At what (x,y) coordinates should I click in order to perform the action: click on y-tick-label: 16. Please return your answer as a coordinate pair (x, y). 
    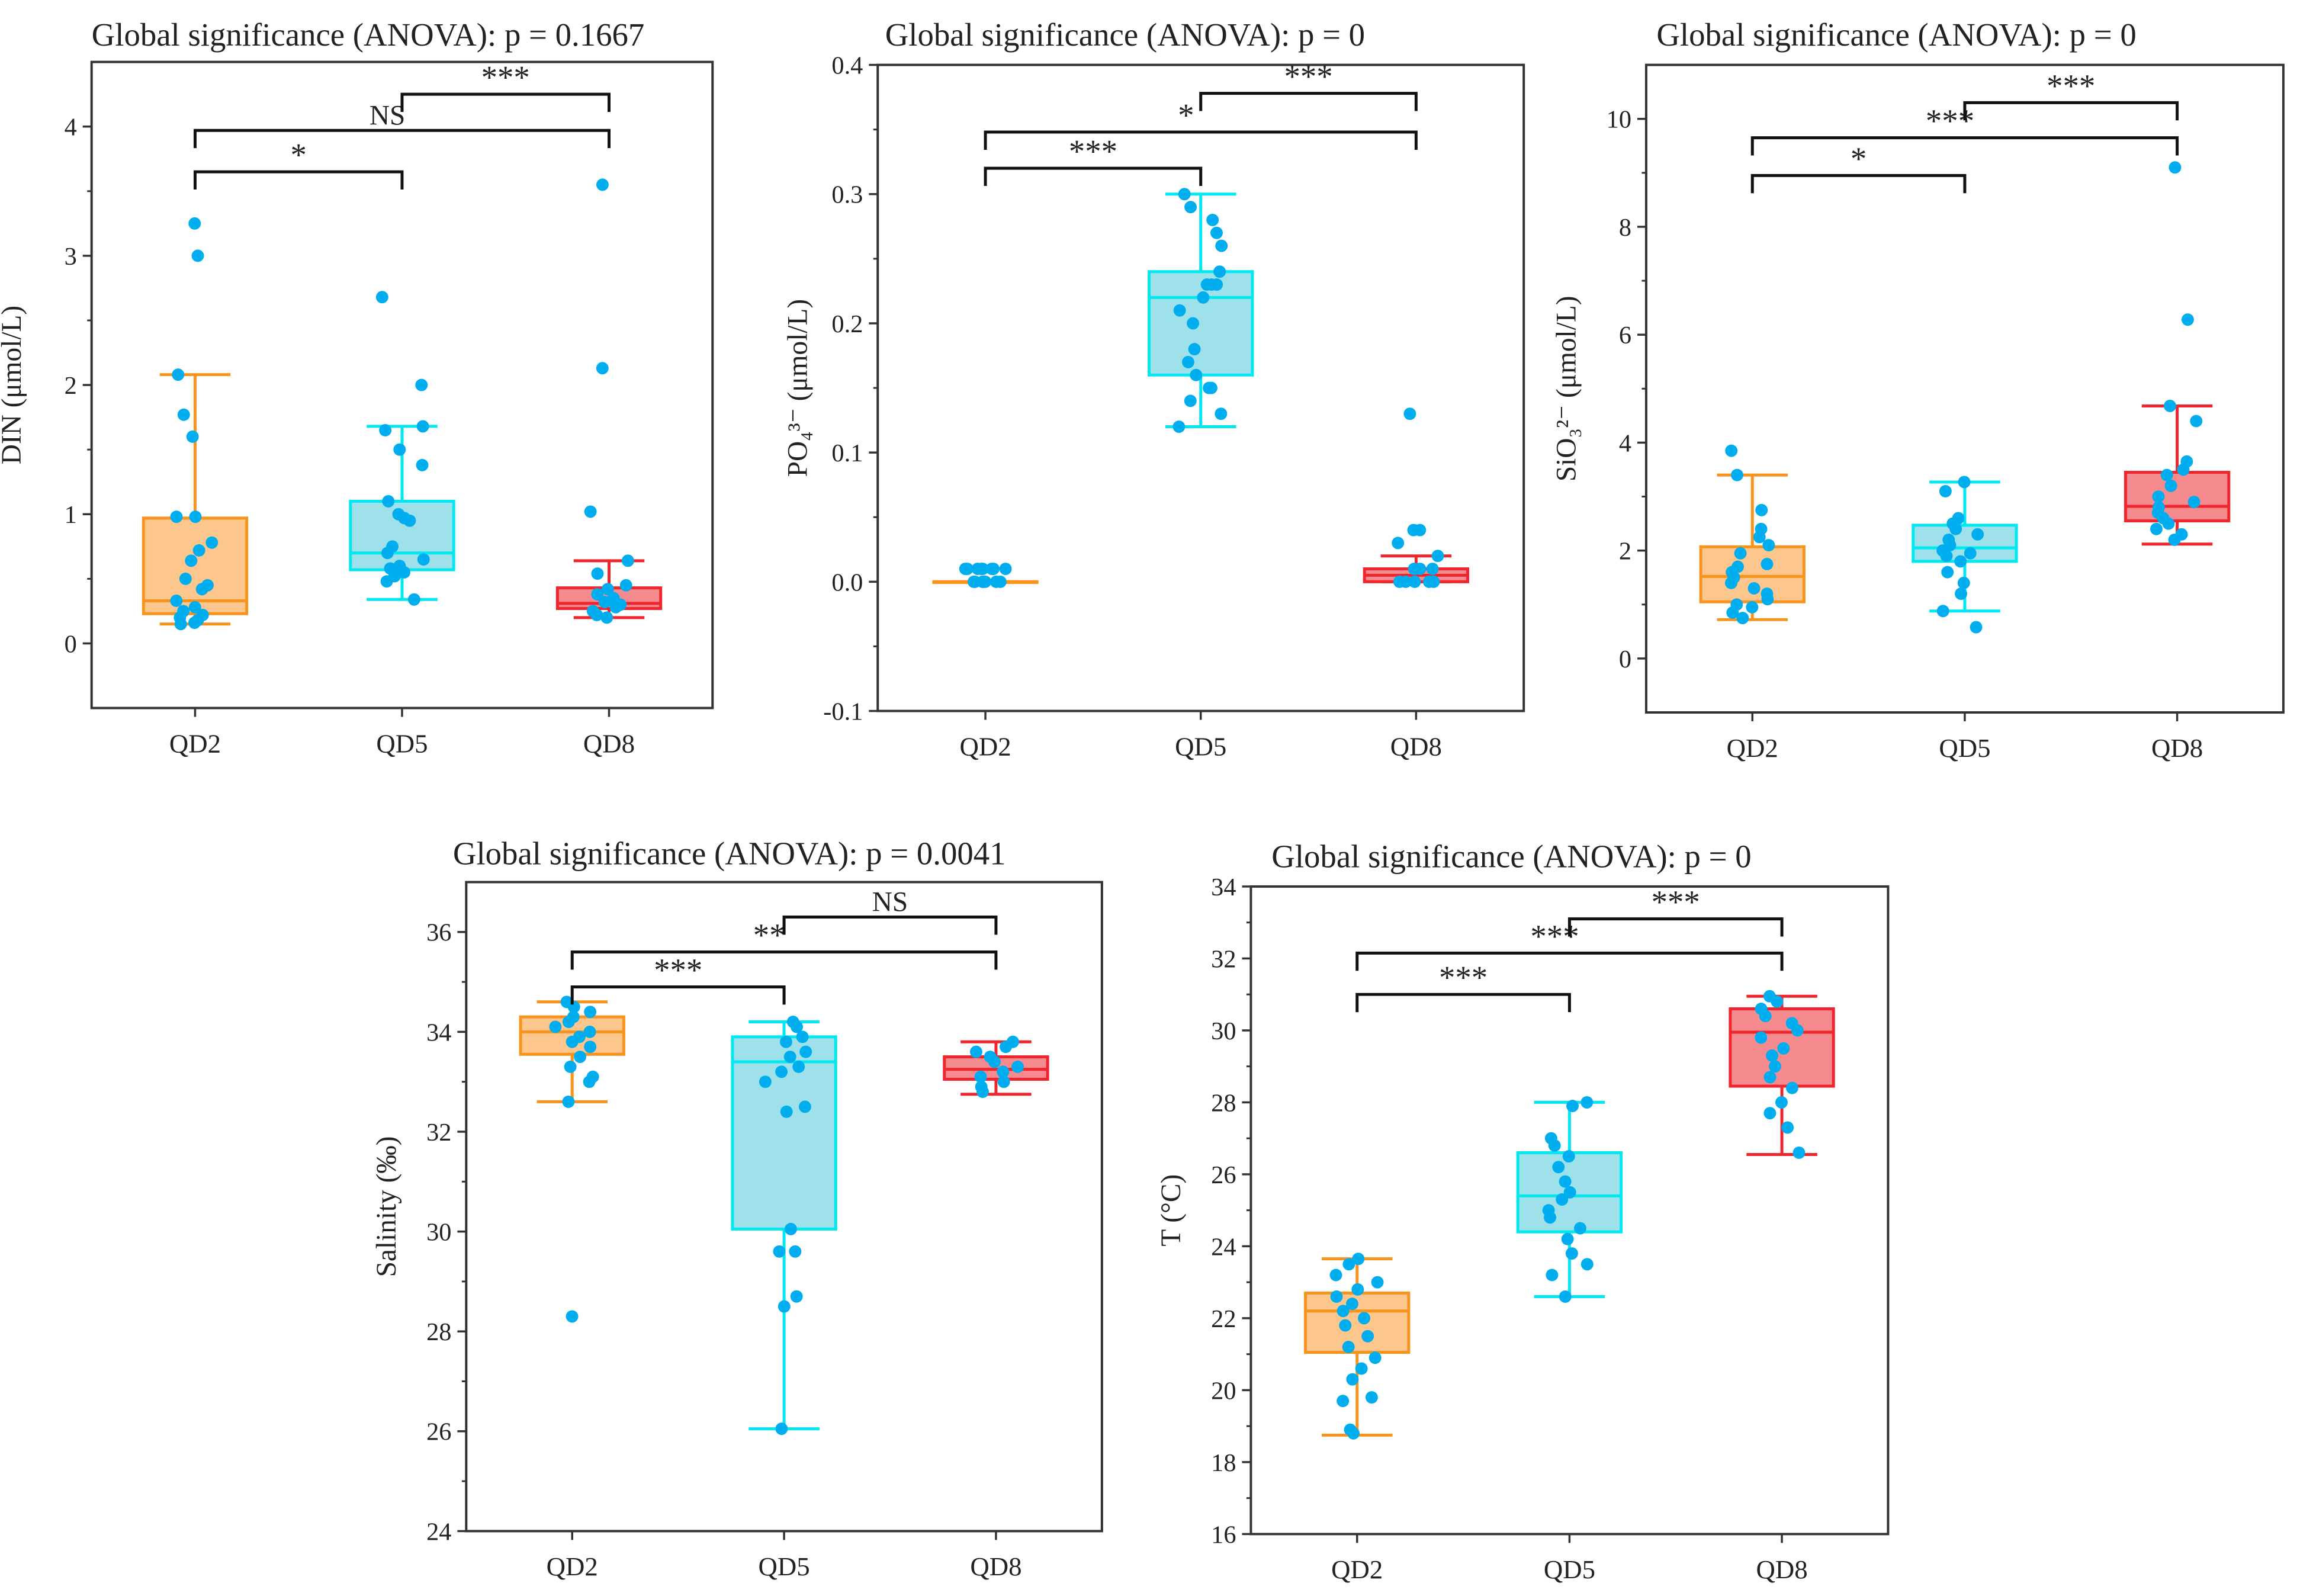
    Looking at the image, I should click on (1224, 1535).